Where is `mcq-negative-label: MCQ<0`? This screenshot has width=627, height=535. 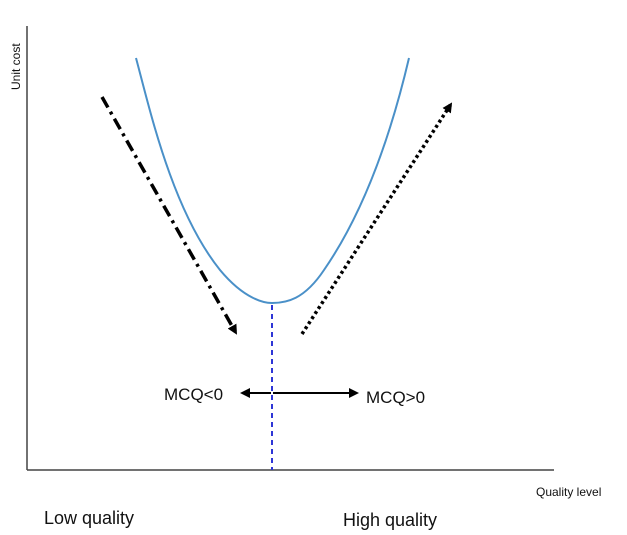
mcq-negative-label: MCQ<0 is located at coordinates (193, 394).